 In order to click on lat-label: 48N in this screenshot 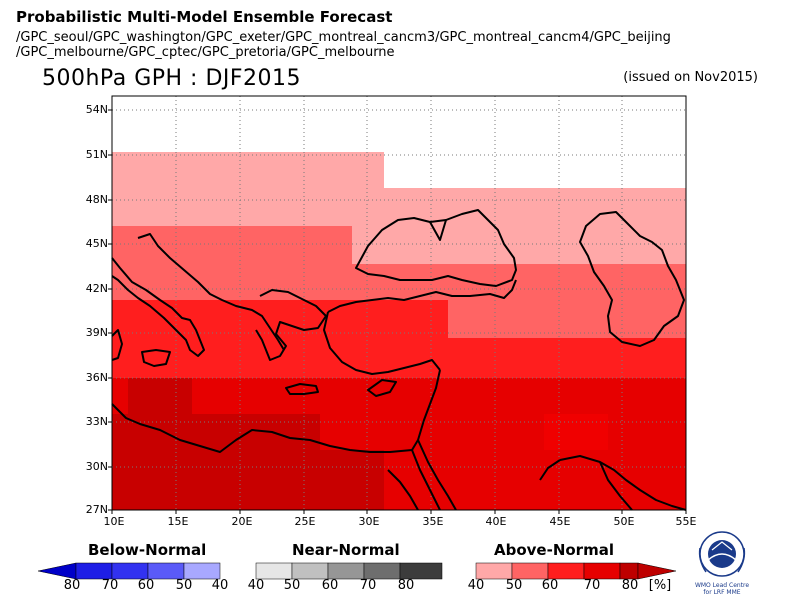, I will do `click(96, 199)`.